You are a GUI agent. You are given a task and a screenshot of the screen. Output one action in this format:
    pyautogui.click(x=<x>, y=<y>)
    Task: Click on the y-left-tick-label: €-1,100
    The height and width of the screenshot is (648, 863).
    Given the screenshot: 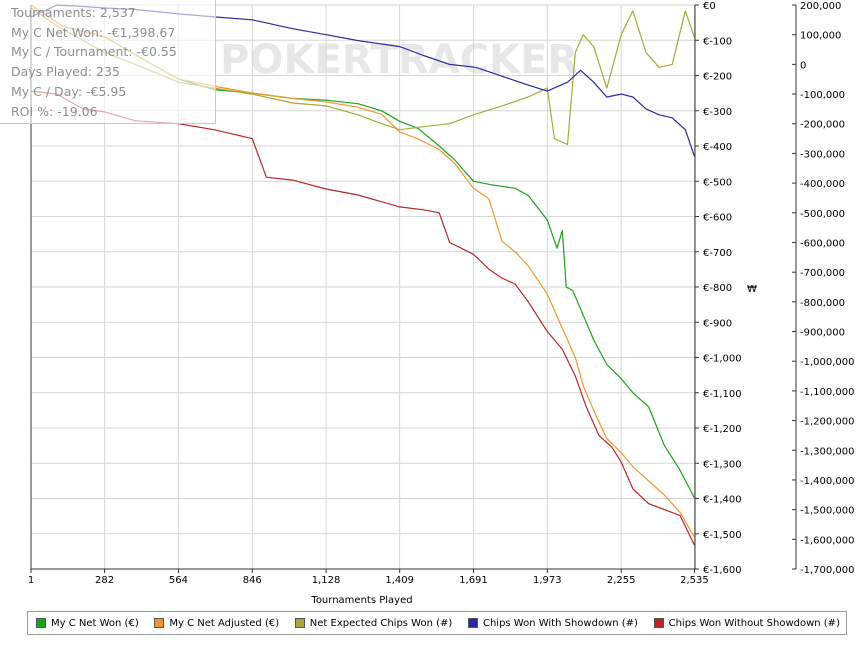 What is the action you would take?
    pyautogui.click(x=722, y=394)
    